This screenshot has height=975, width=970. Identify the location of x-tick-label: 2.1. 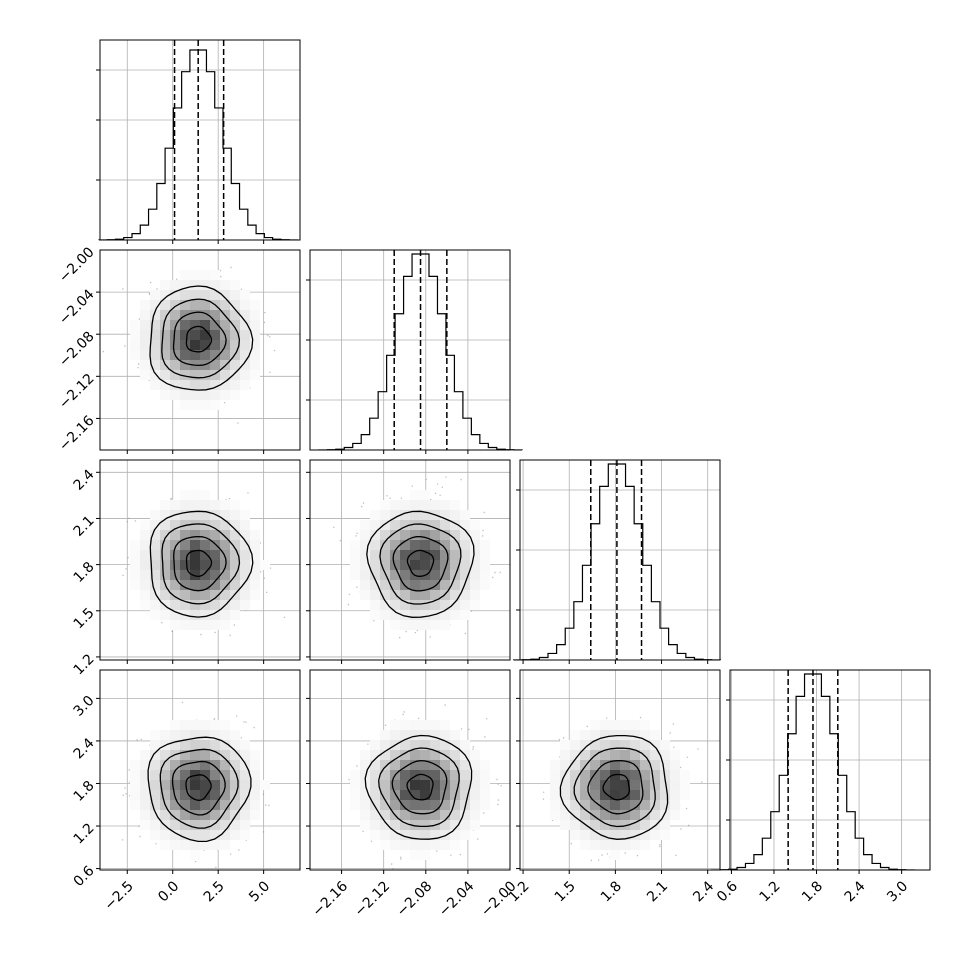
(657, 891).